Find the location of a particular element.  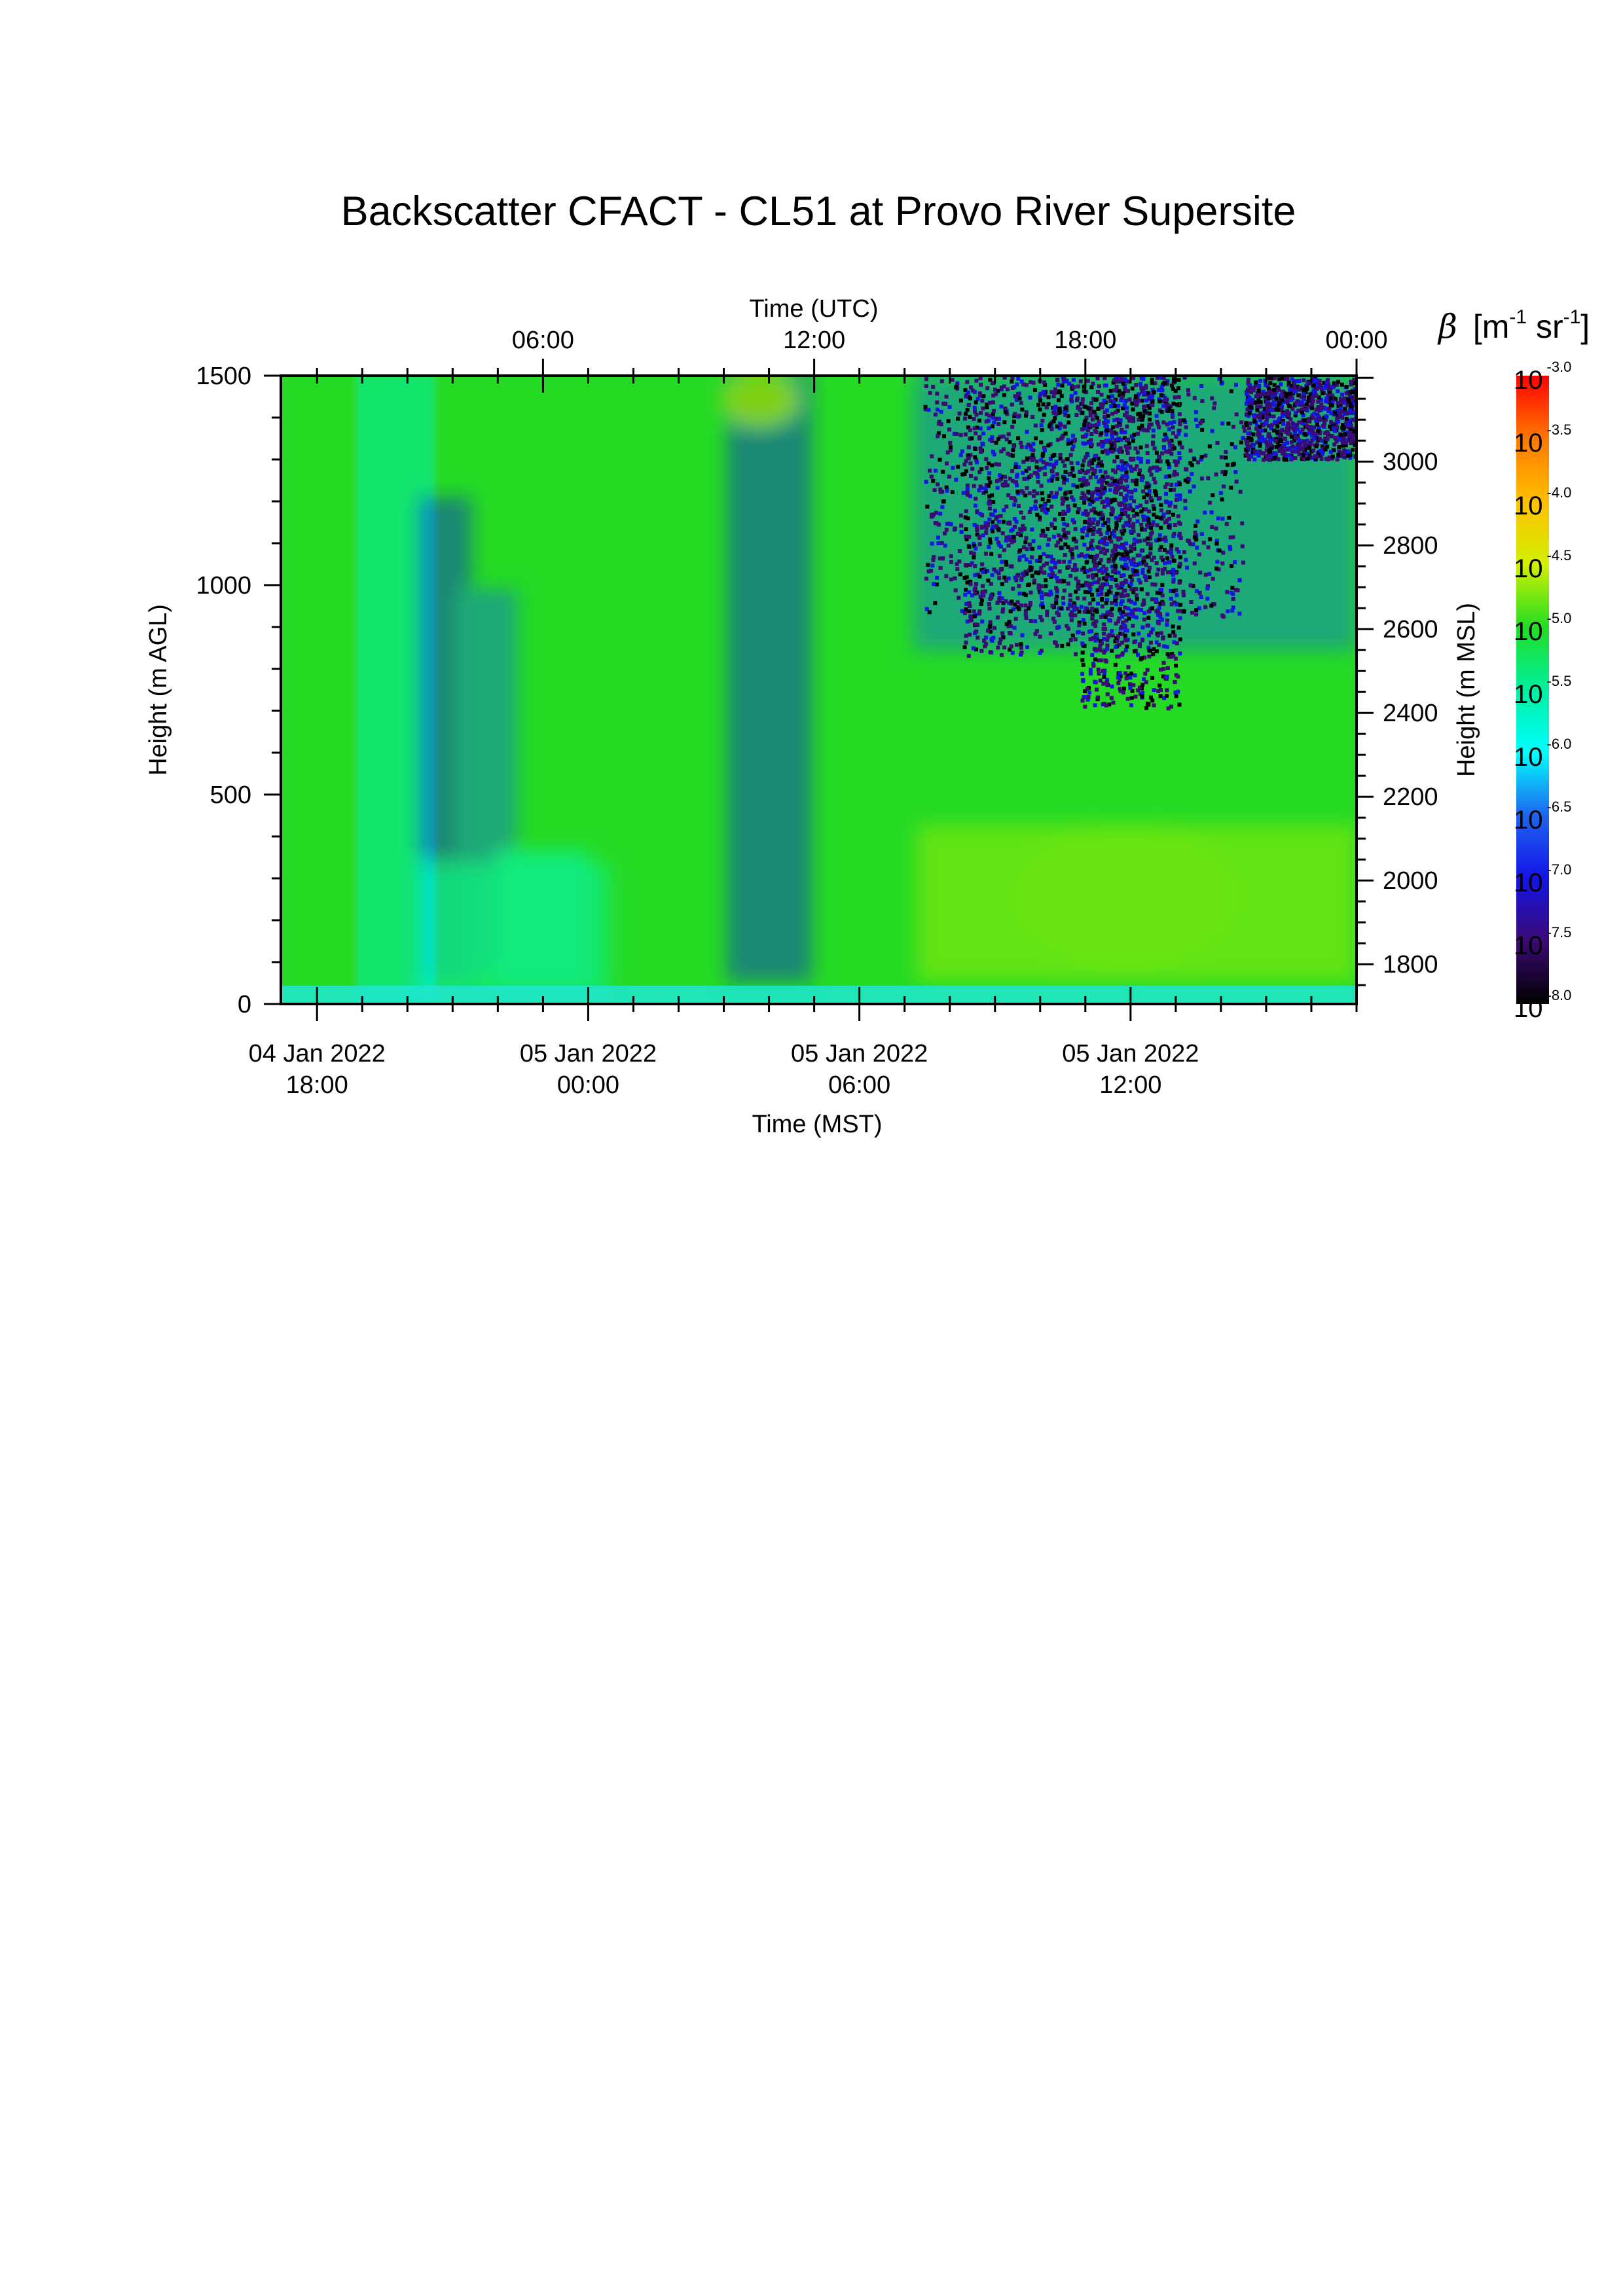

colorbar-tick-label: 10 -6.0 is located at coordinates (1542, 754).